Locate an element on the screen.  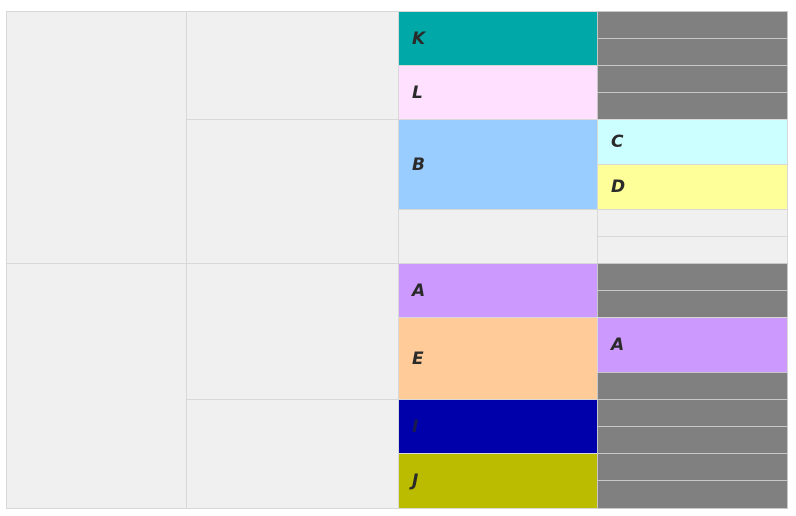
block: B is located at coordinates (498, 164).